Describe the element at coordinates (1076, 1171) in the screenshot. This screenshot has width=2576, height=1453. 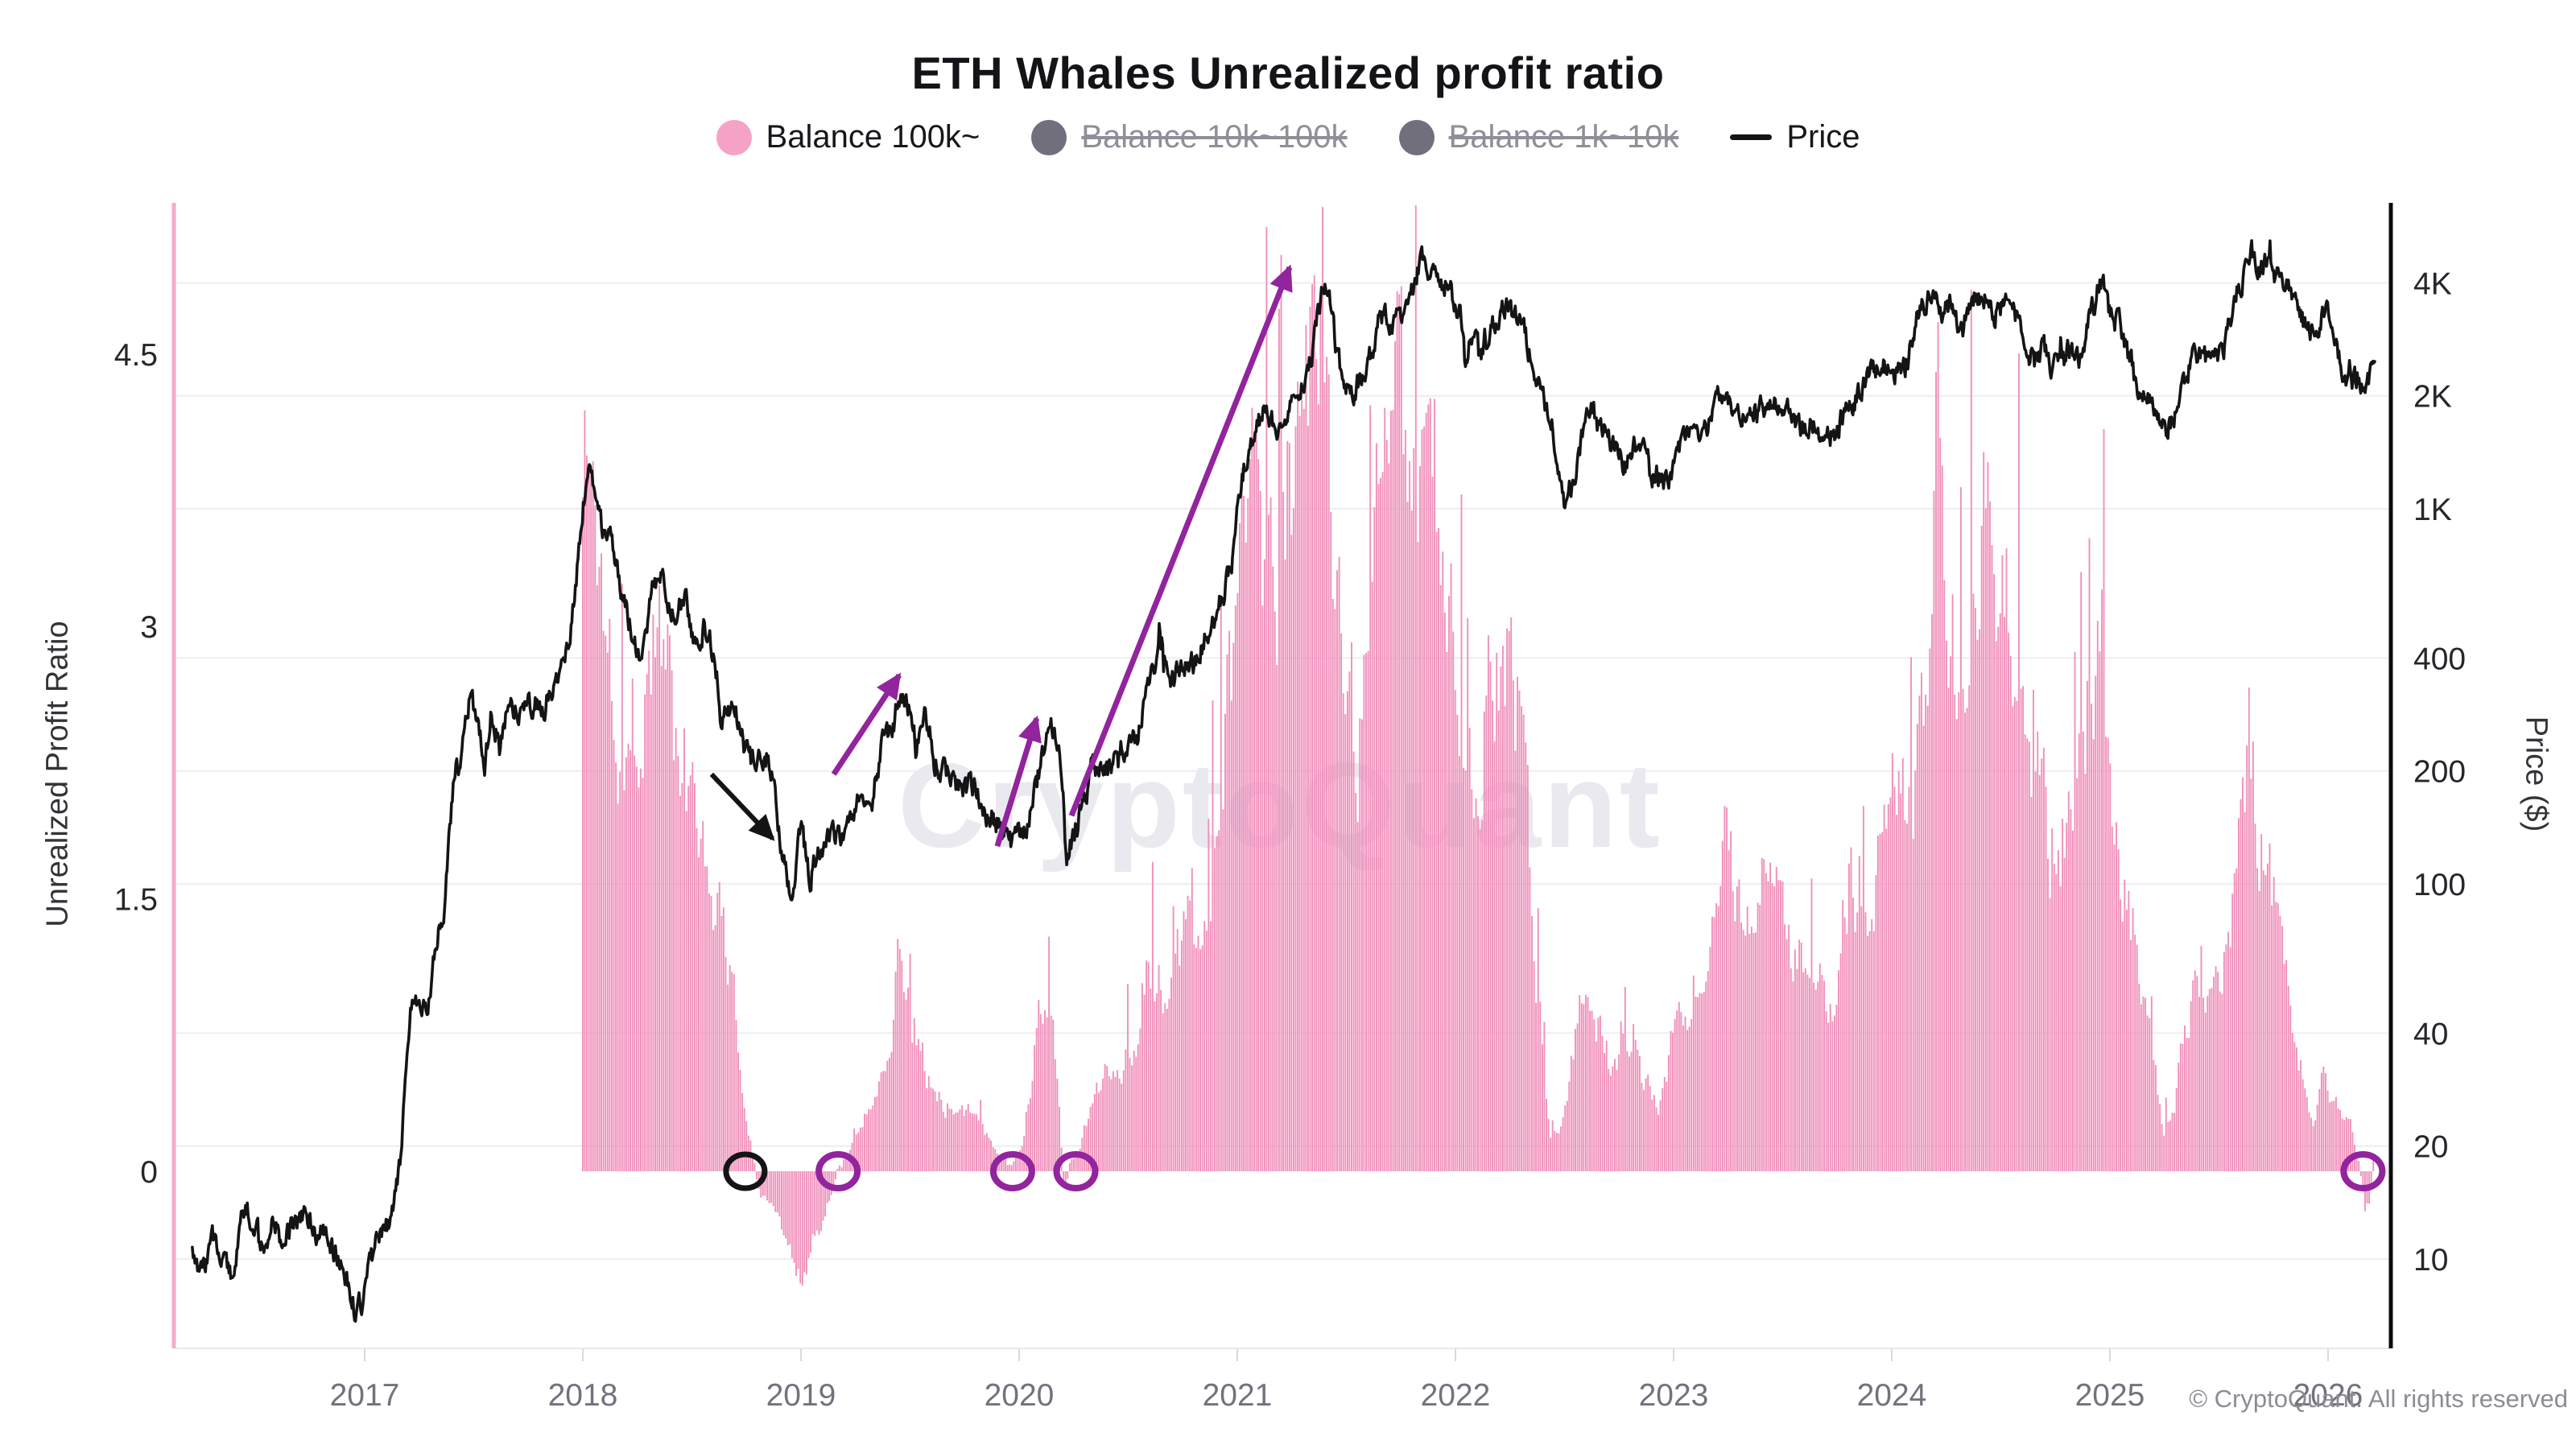
I see `annotation-circle-zero-cross-apr-2020` at that location.